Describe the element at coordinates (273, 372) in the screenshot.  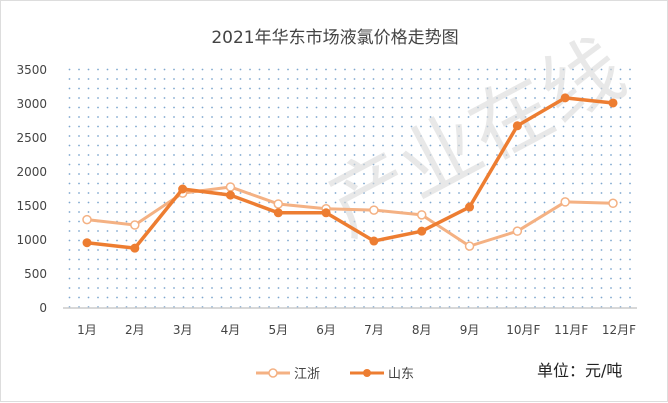
I see `legend-marker-hollow` at that location.